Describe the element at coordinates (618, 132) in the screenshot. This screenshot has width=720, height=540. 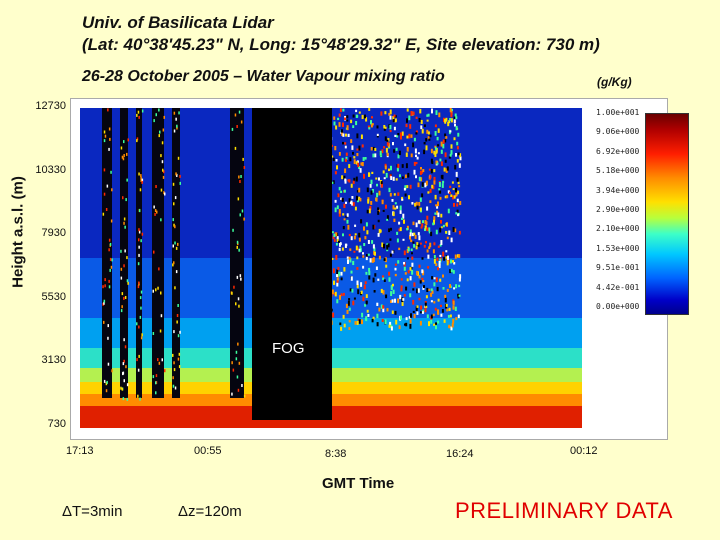
I see `colorbar-tick-label: 9.06e+000` at that location.